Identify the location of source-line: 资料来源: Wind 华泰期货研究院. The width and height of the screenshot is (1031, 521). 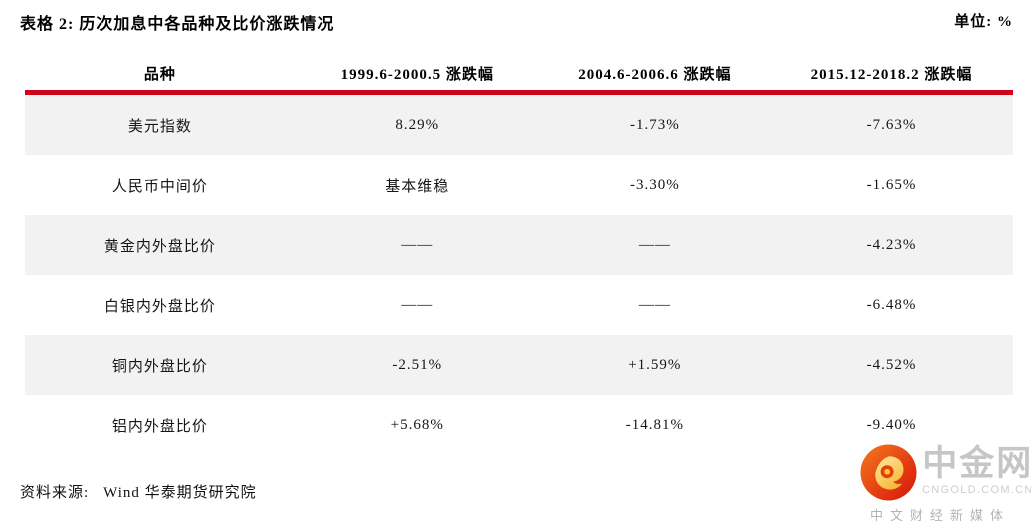
(138, 491).